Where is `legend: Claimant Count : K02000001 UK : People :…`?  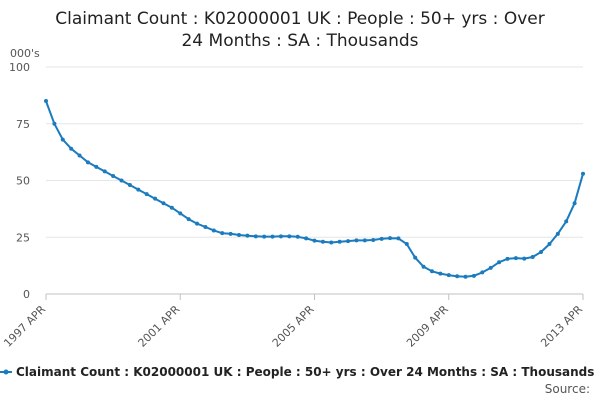
legend: Claimant Count : K02000001 UK : People :… is located at coordinates (297, 372).